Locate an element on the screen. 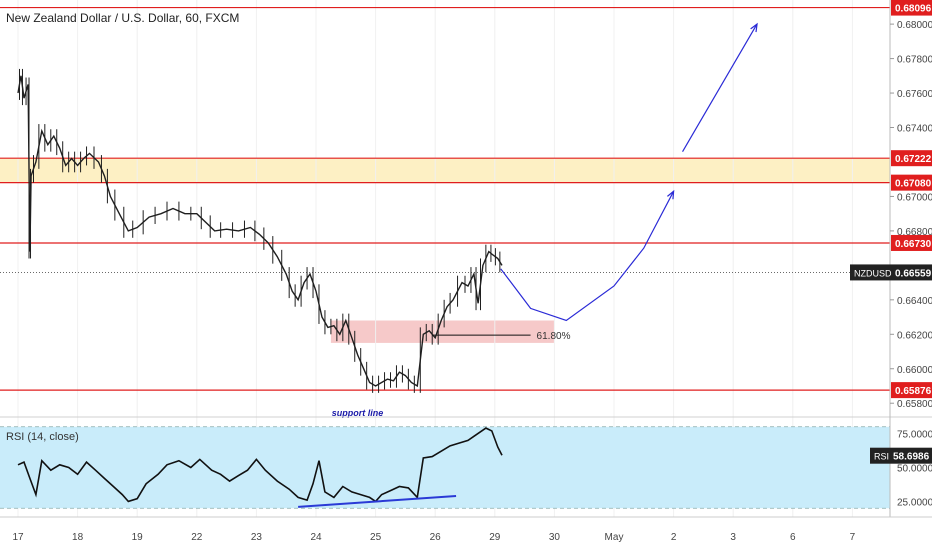 The image size is (932, 550). price-tick-label: 0.65800 is located at coordinates (914, 404).